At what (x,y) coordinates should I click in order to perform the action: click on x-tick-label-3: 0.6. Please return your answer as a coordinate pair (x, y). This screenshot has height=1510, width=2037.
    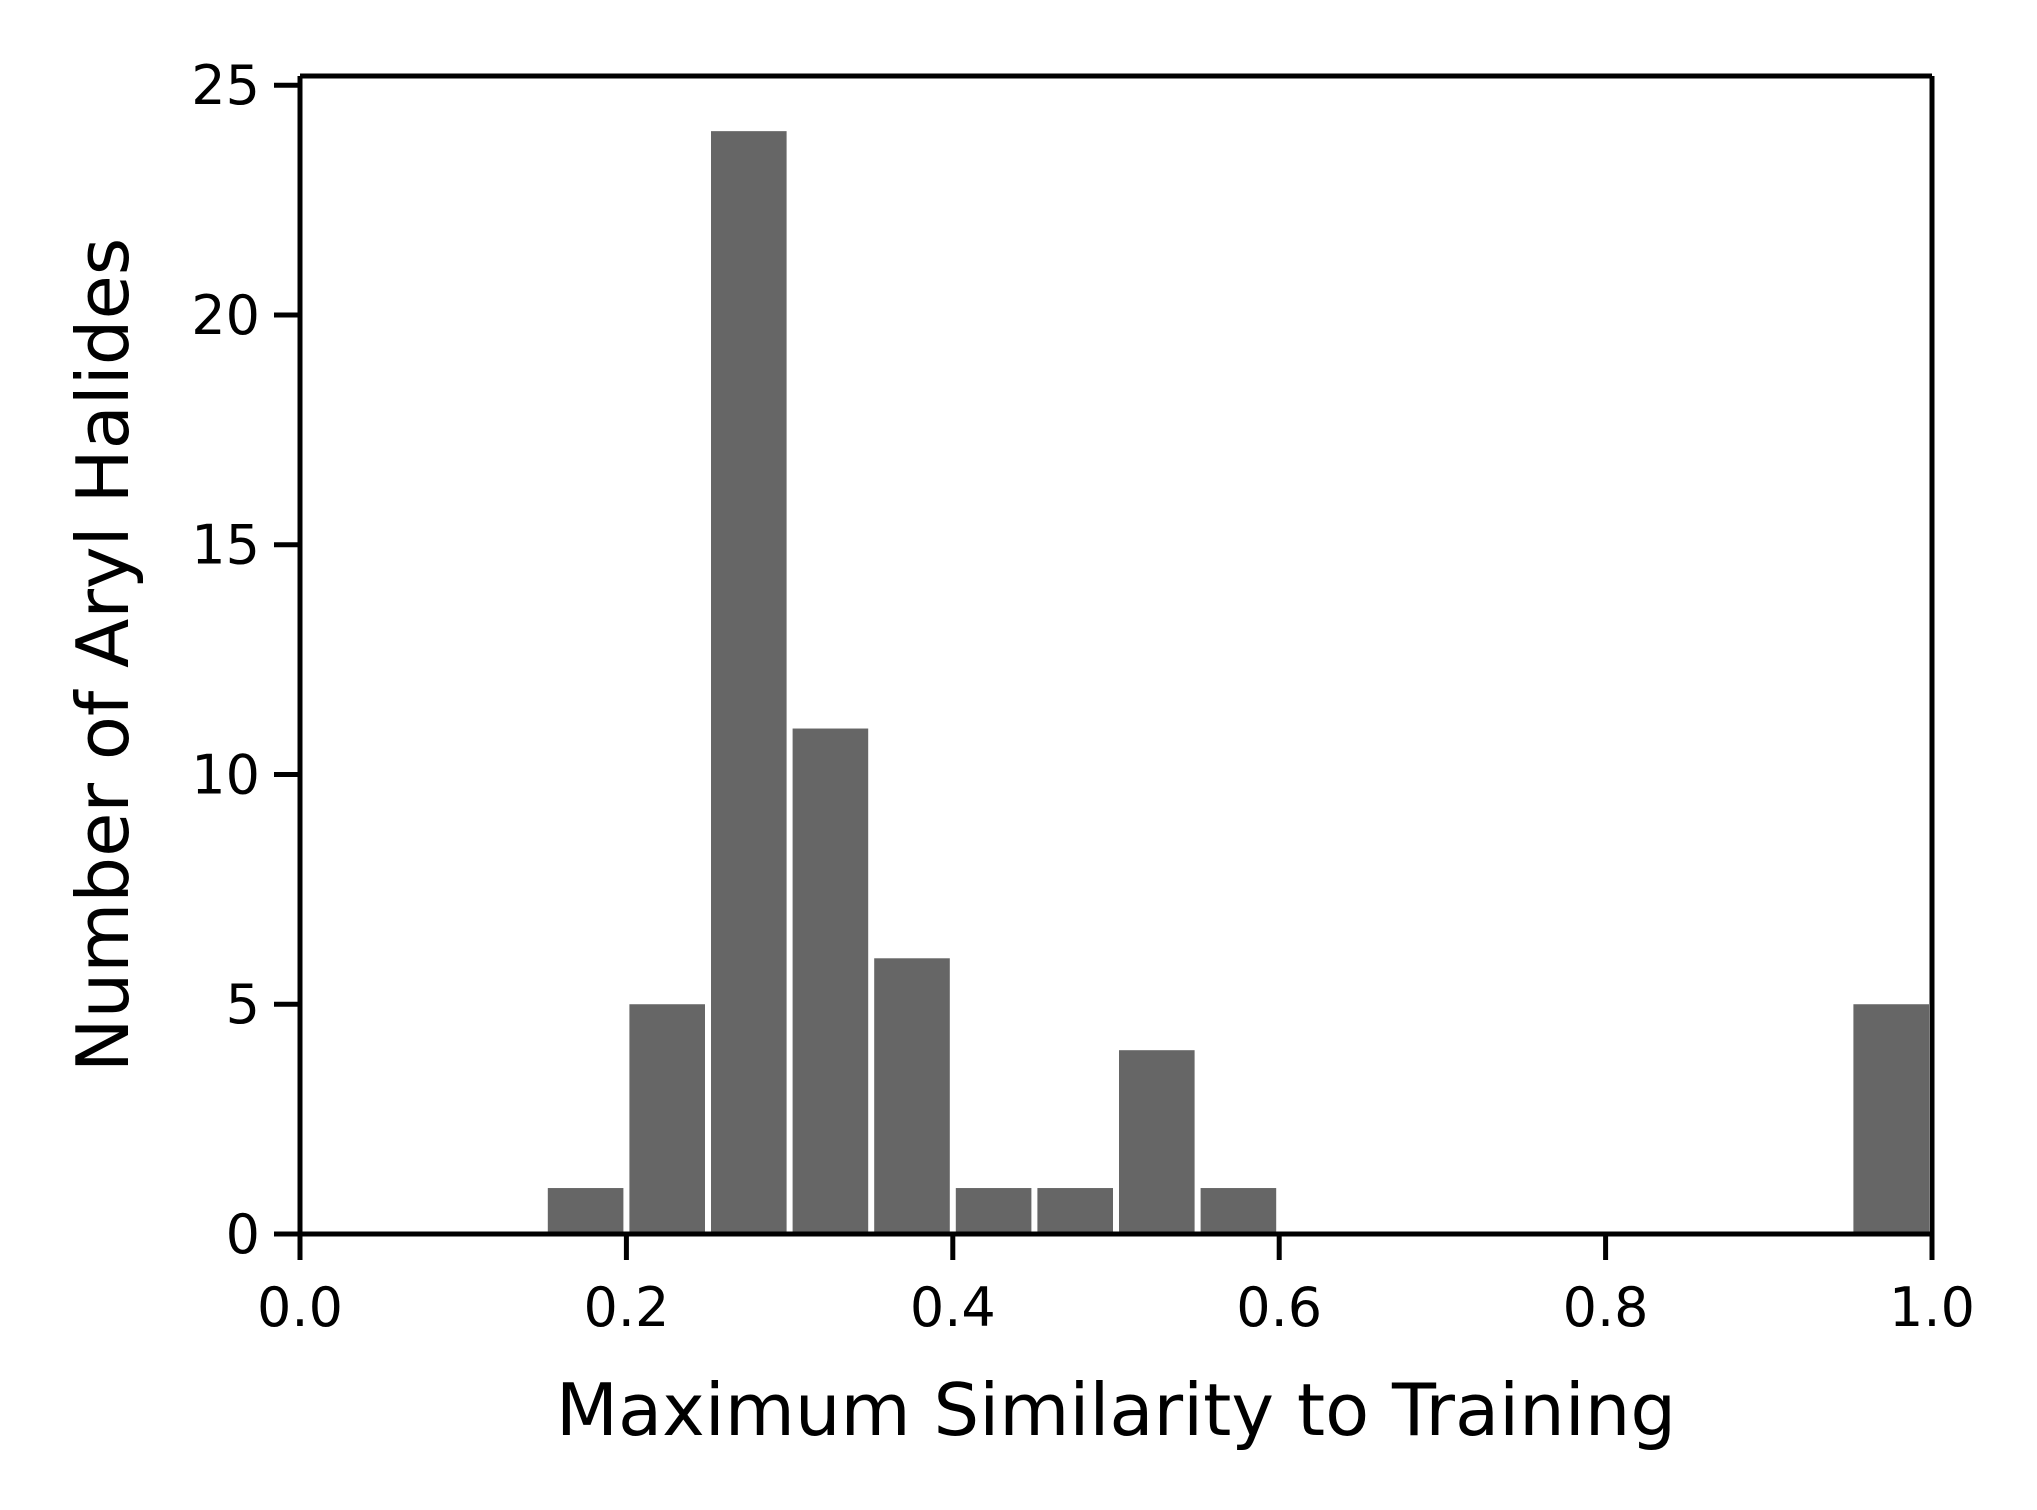
    Looking at the image, I should click on (1279, 1307).